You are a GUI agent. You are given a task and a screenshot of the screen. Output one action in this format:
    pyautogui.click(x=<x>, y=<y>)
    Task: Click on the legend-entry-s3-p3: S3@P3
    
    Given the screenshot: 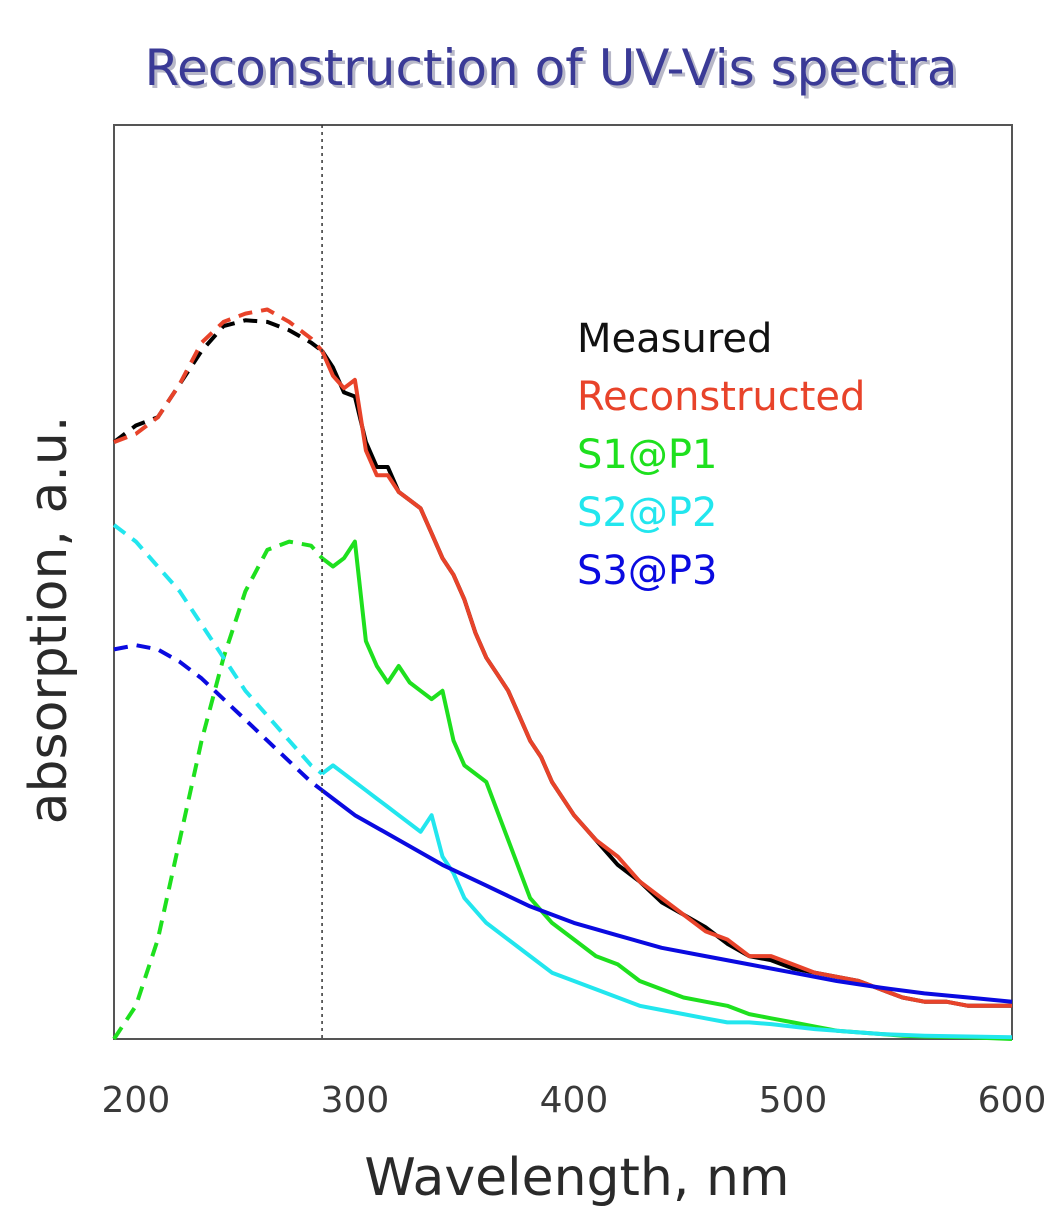 What is the action you would take?
    pyautogui.click(x=647, y=571)
    